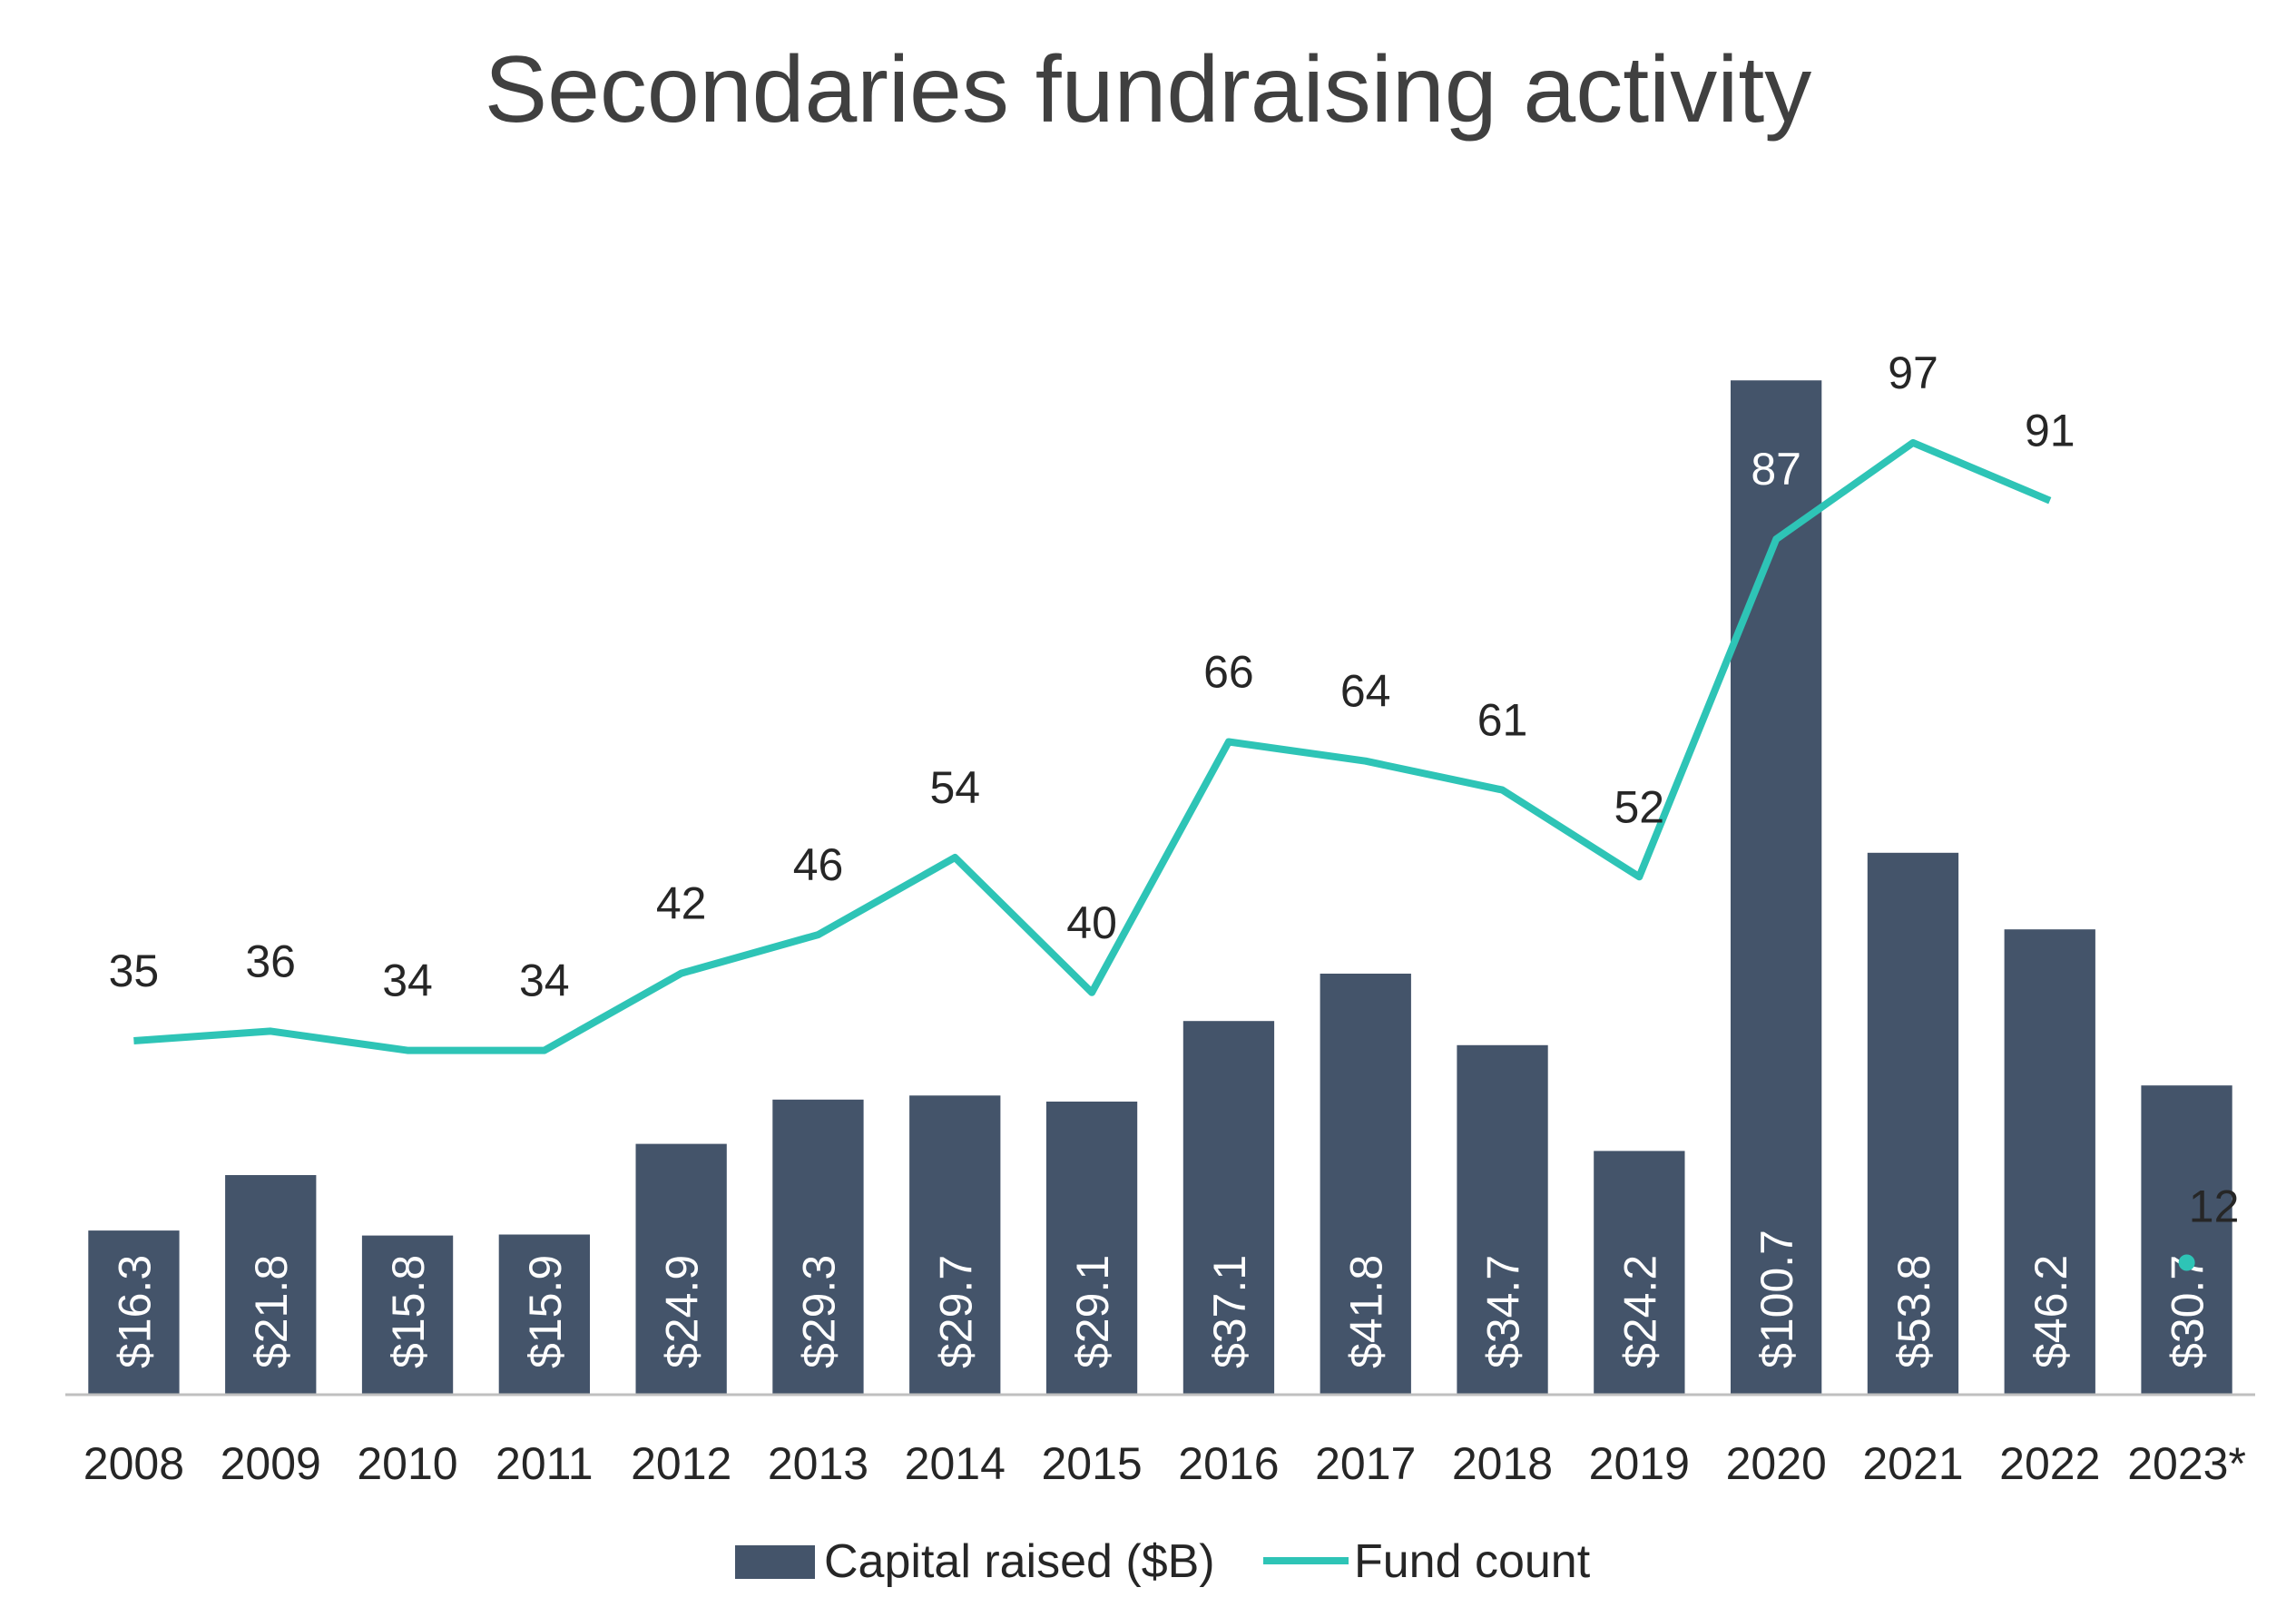 Image resolution: width=2296 pixels, height=1617 pixels. I want to click on fund-count-label-2016: 66, so click(1228, 672).